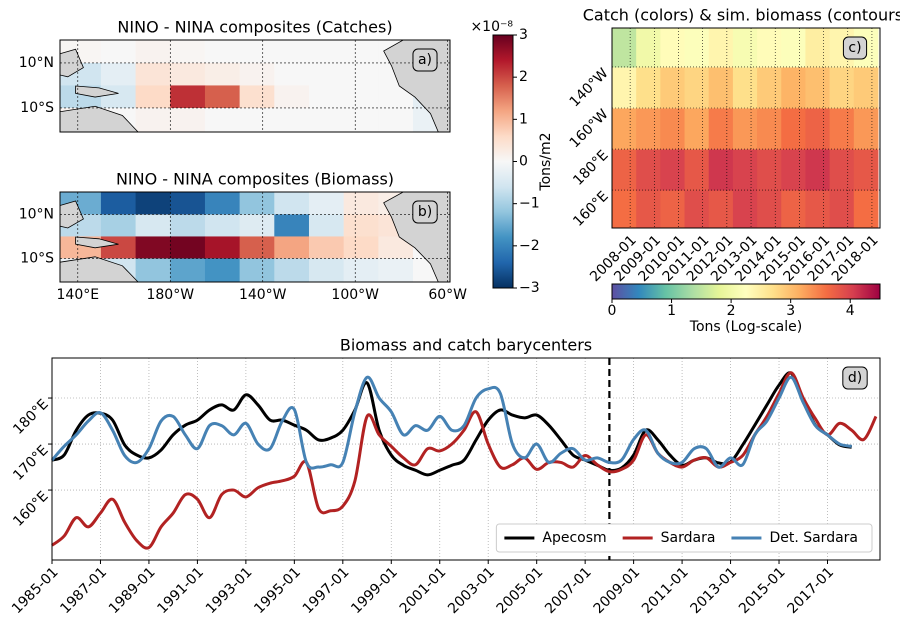 The width and height of the screenshot is (900, 622). I want to click on x-tick-label: 2013-01, so click(714, 590).